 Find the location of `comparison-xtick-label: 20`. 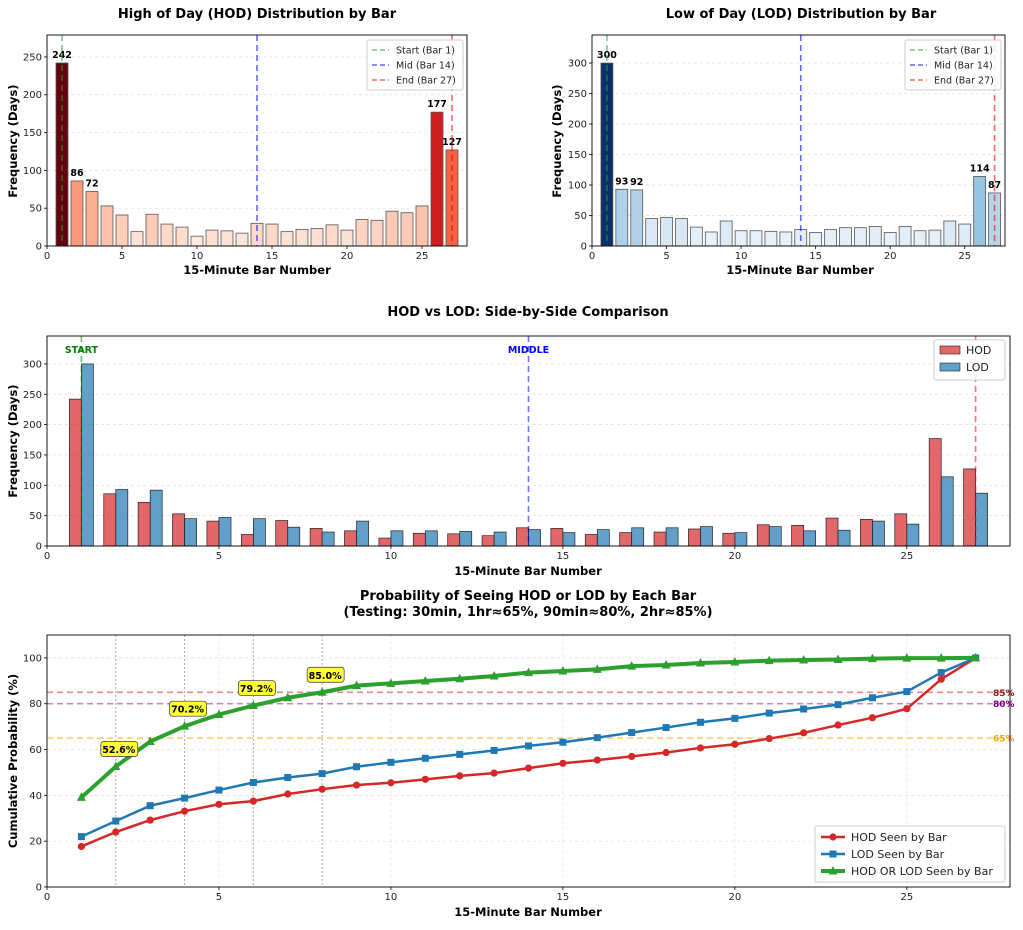

comparison-xtick-label: 20 is located at coordinates (734, 556).